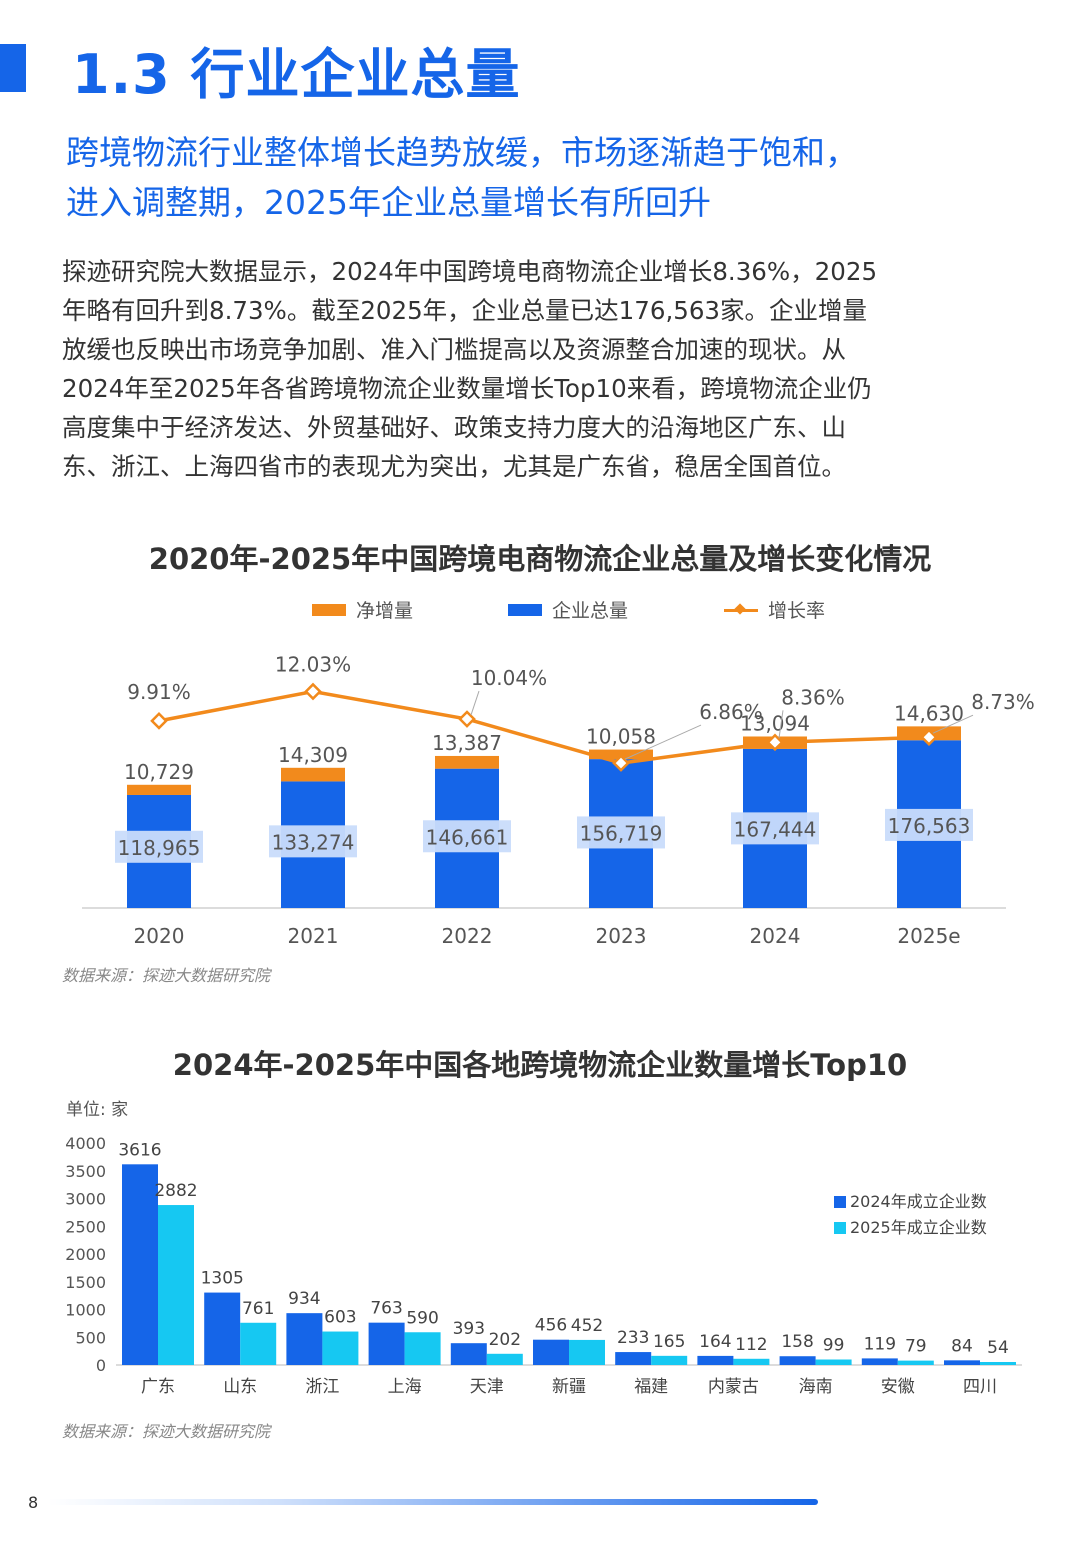 This screenshot has height=1543, width=1080. I want to click on data-label-net-increase: 13,094, so click(775, 723).